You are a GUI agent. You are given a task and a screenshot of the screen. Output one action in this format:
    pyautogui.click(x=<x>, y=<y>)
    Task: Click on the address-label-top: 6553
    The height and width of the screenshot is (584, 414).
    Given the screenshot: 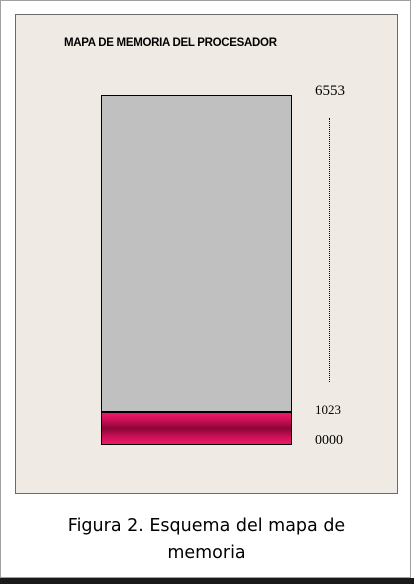 What is the action you would take?
    pyautogui.click(x=330, y=91)
    